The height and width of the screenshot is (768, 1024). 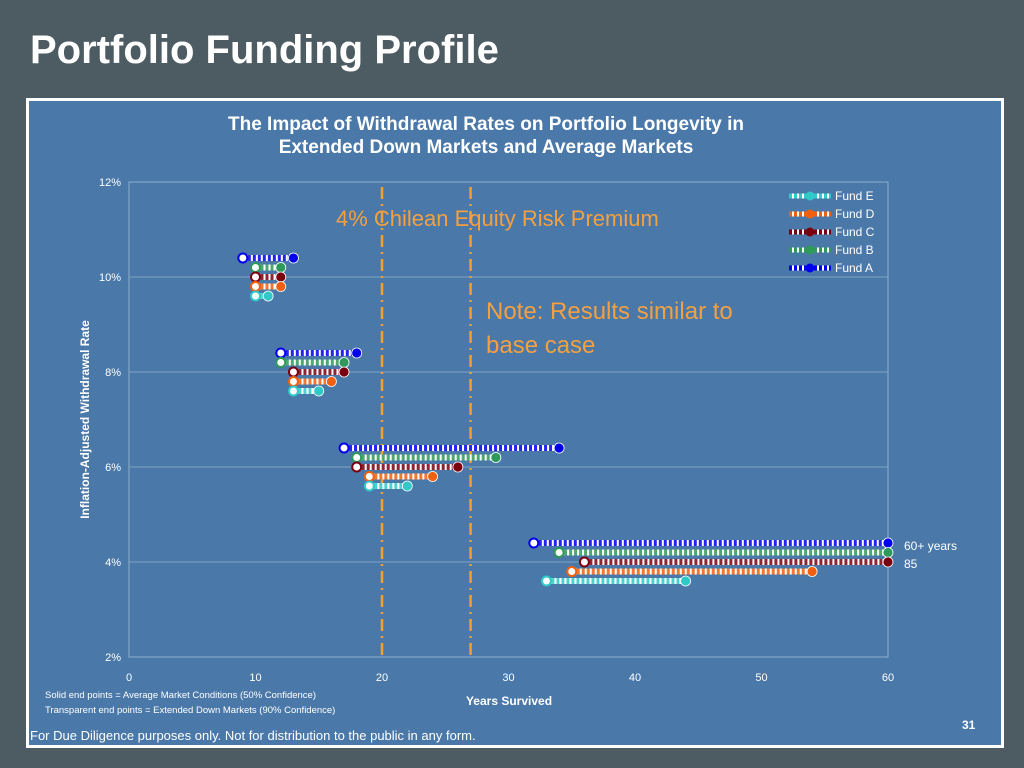 What do you see at coordinates (854, 250) in the screenshot?
I see `legend-label: Fund B` at bounding box center [854, 250].